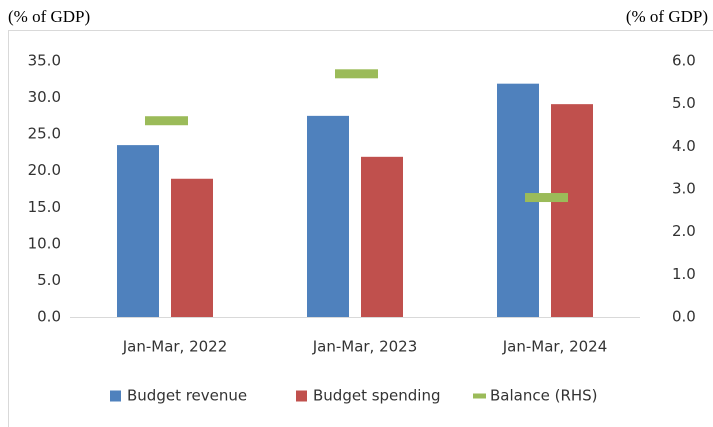 Image resolution: width=713 pixels, height=427 pixels. What do you see at coordinates (684, 274) in the screenshot?
I see `y2-tick-label: 1.0` at bounding box center [684, 274].